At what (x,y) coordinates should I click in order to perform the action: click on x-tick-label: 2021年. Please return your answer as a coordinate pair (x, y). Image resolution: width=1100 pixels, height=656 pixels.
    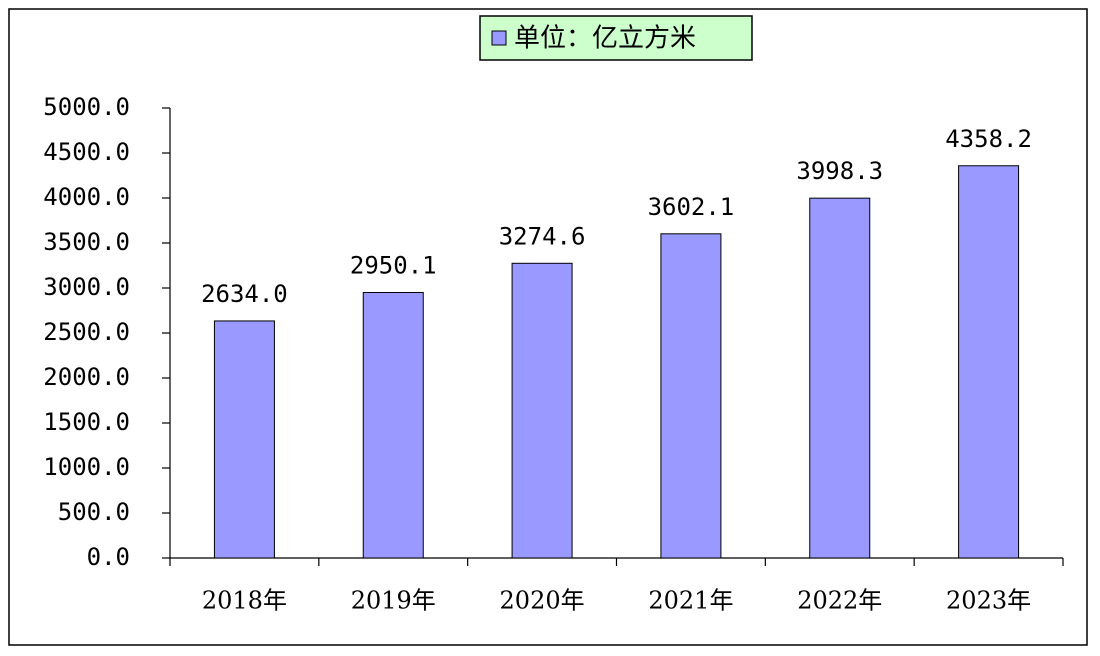
    Looking at the image, I should click on (690, 601).